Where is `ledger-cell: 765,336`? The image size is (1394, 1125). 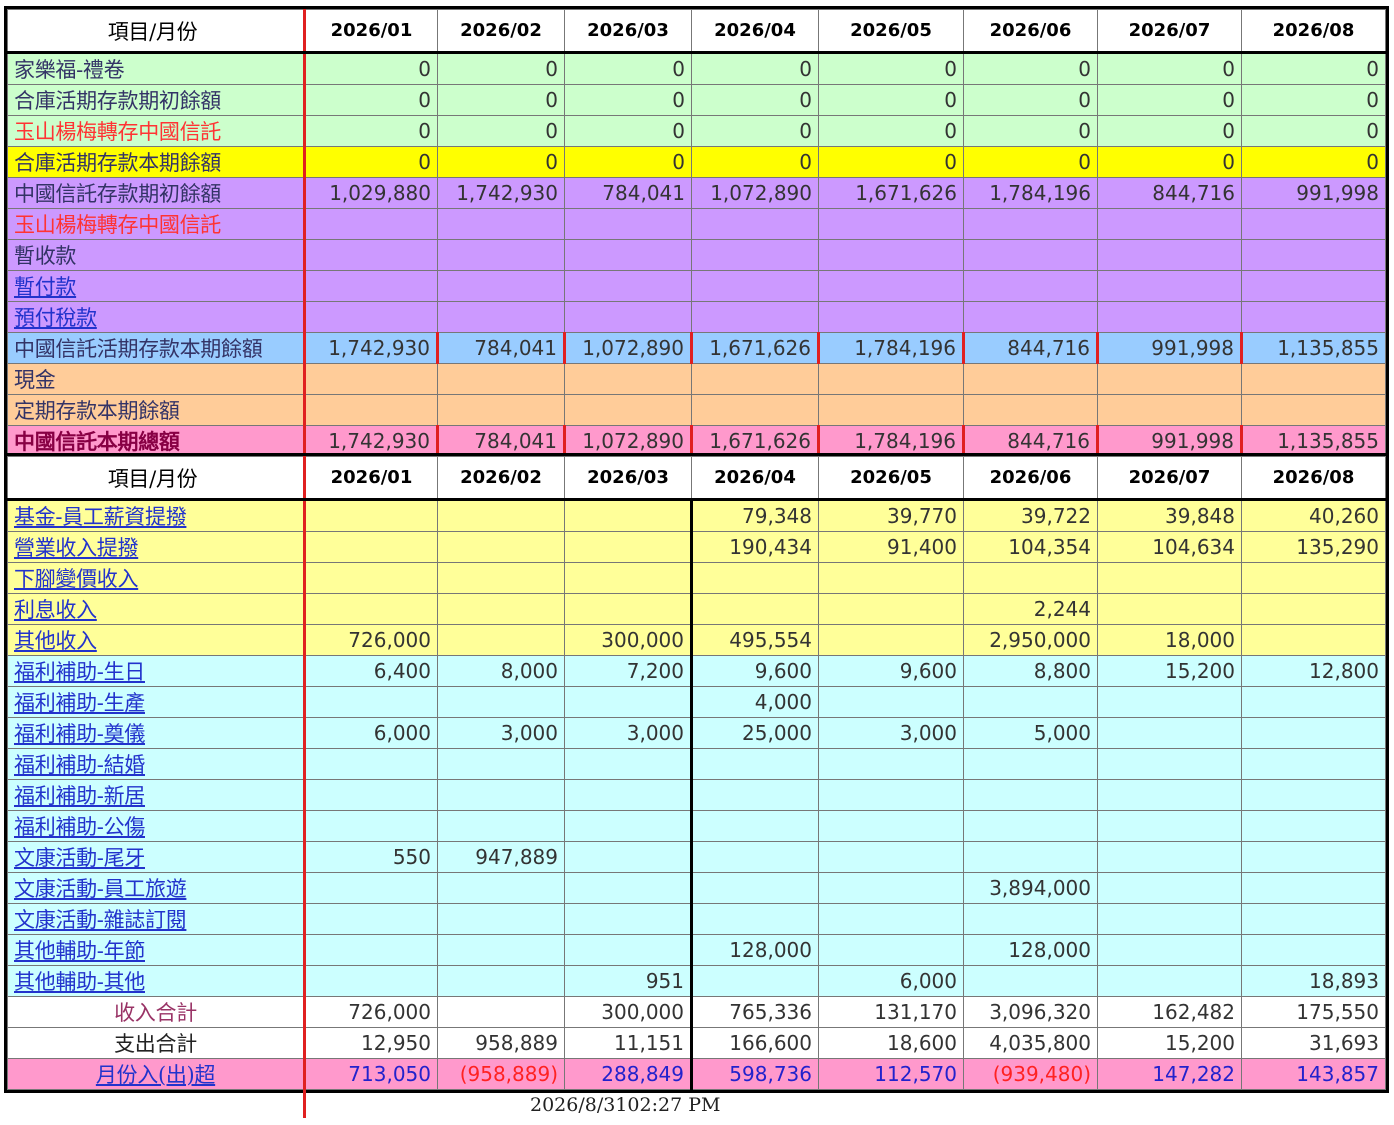 ledger-cell: 765,336 is located at coordinates (754, 1012).